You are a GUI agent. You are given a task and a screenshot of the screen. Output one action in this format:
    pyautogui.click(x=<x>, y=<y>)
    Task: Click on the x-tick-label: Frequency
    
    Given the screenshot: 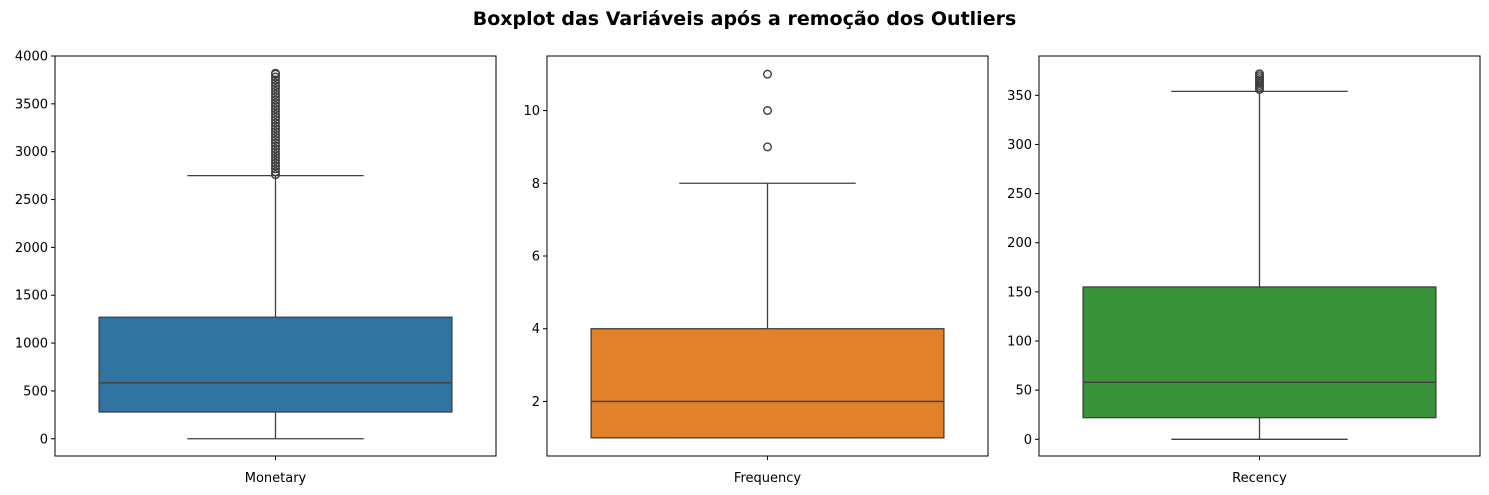 What is the action you would take?
    pyautogui.click(x=767, y=478)
    